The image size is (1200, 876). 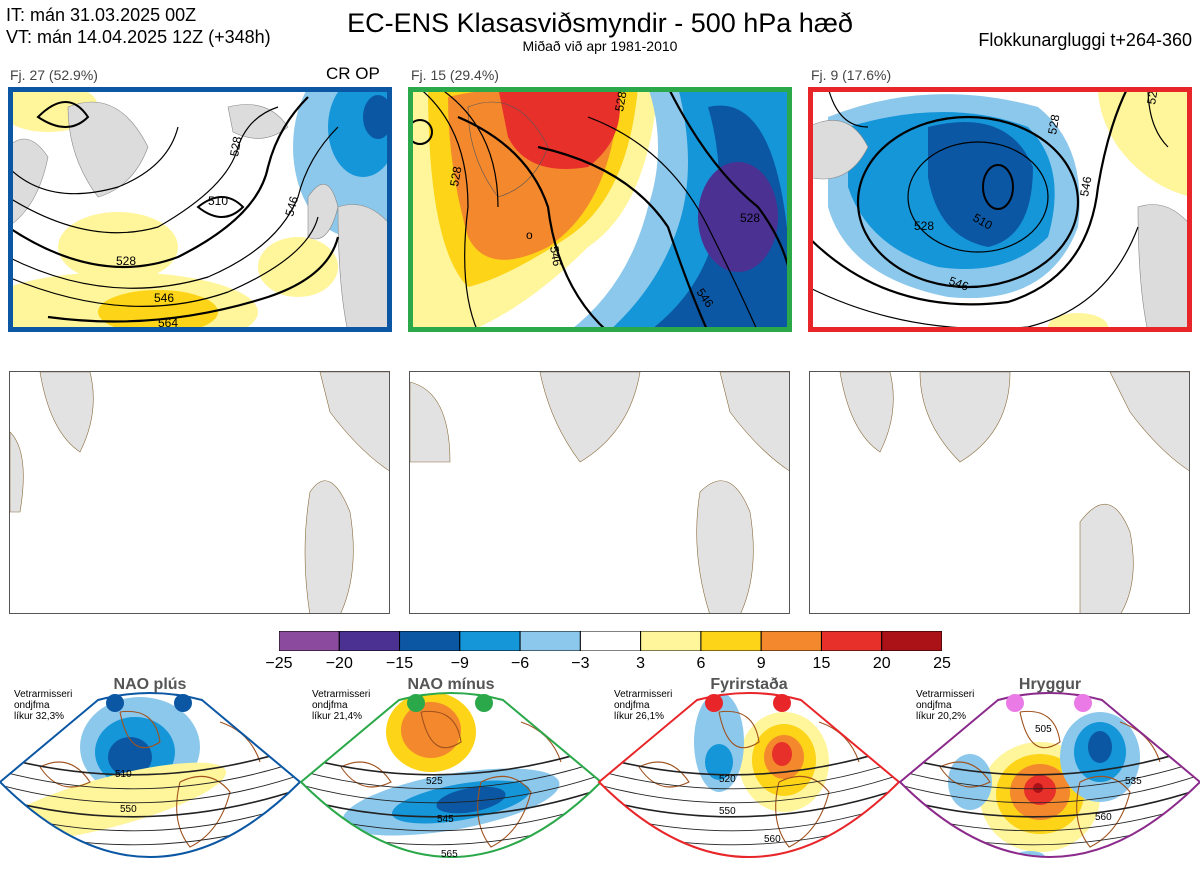 I want to click on colorbar-tick-label: 25, so click(x=942, y=663).